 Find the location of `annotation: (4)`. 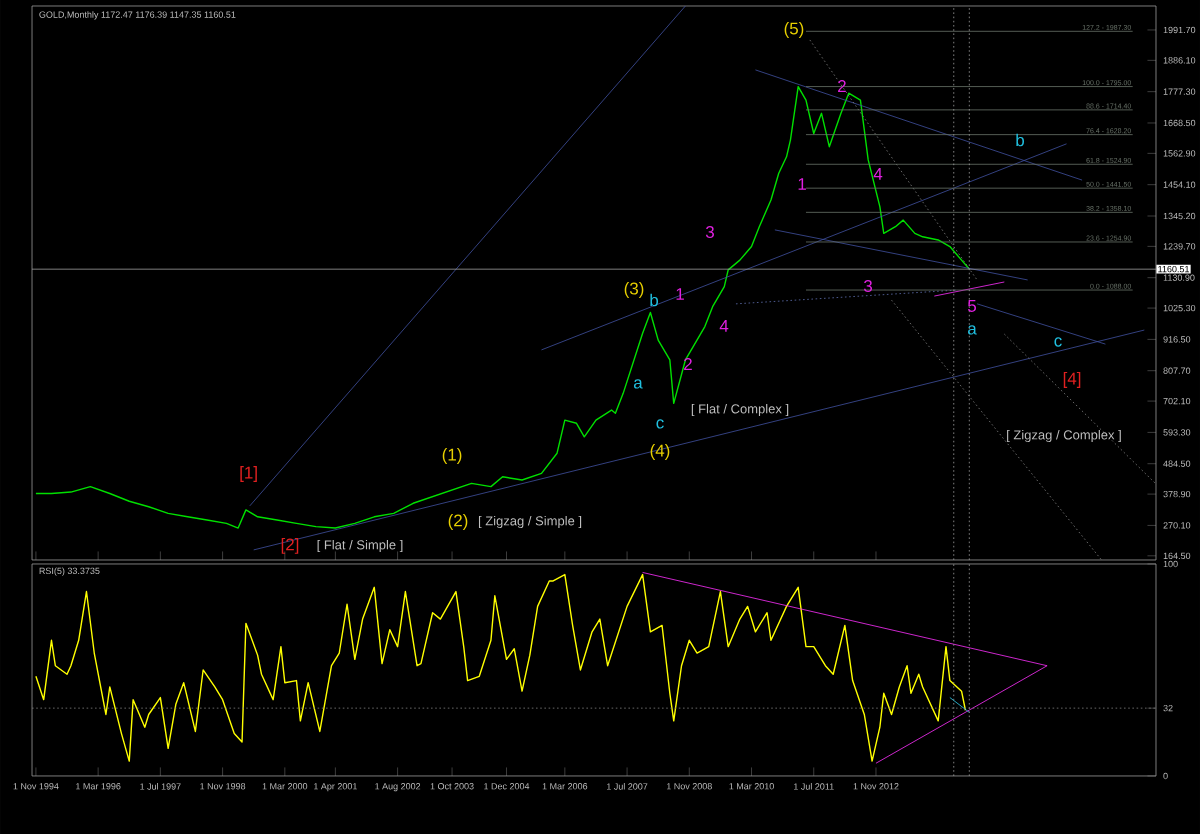

annotation: (4) is located at coordinates (660, 452).